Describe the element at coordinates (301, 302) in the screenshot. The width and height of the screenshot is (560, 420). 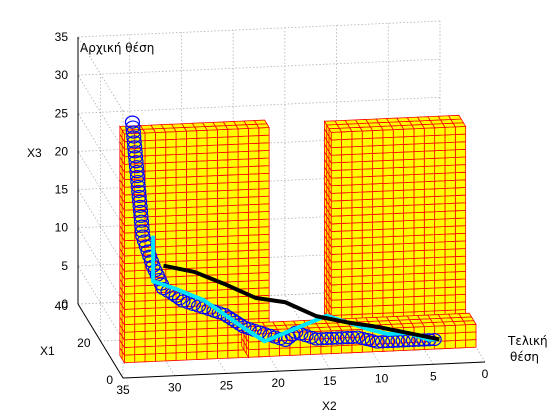
I see `black-path-line` at that location.